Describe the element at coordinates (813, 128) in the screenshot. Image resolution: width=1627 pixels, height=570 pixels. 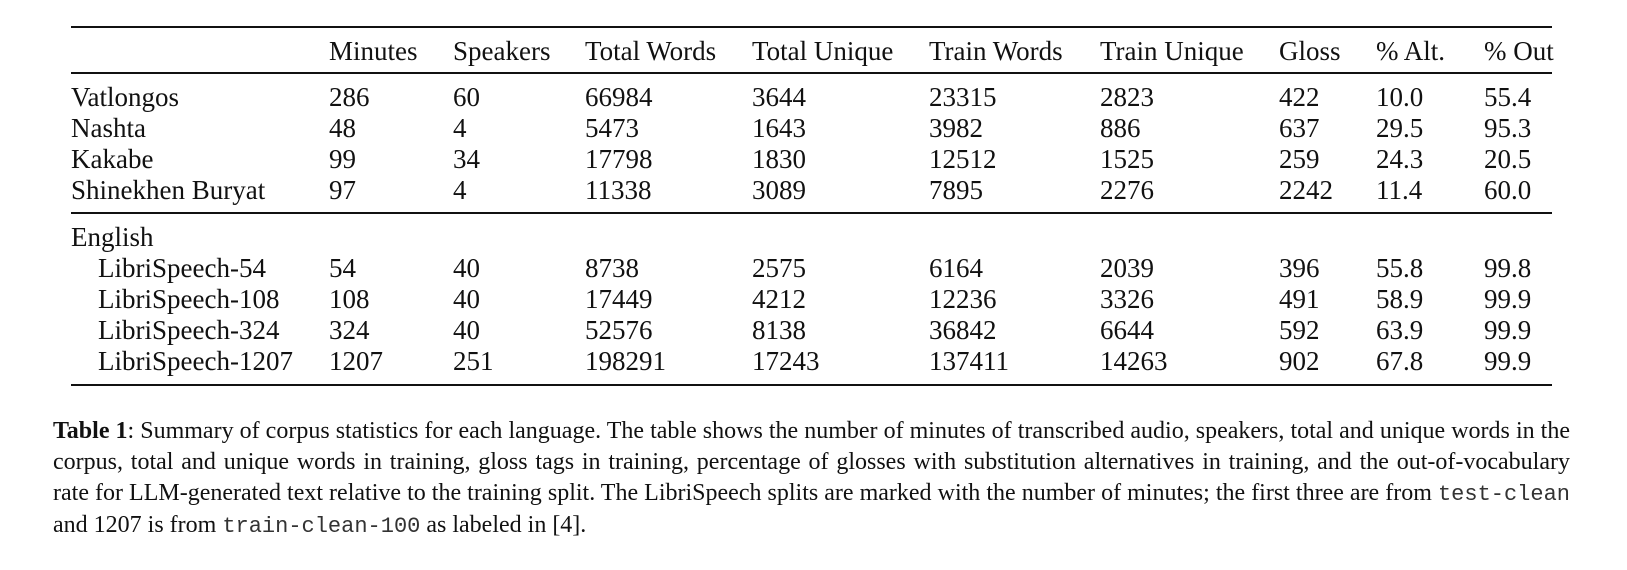
I see `table-row: Nashta 48 4 5473 1643 3982 886 637 29.5 95.3` at that location.